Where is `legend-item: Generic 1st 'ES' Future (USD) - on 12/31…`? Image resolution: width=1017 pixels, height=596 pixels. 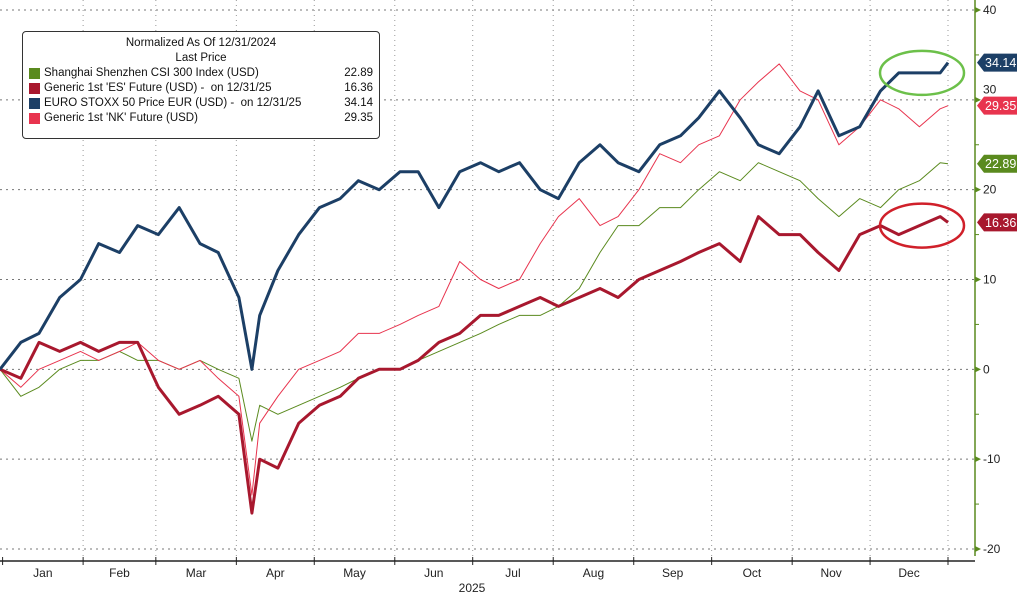 legend-item: Generic 1st 'ES' Future (USD) - on 12/31… is located at coordinates (201, 88).